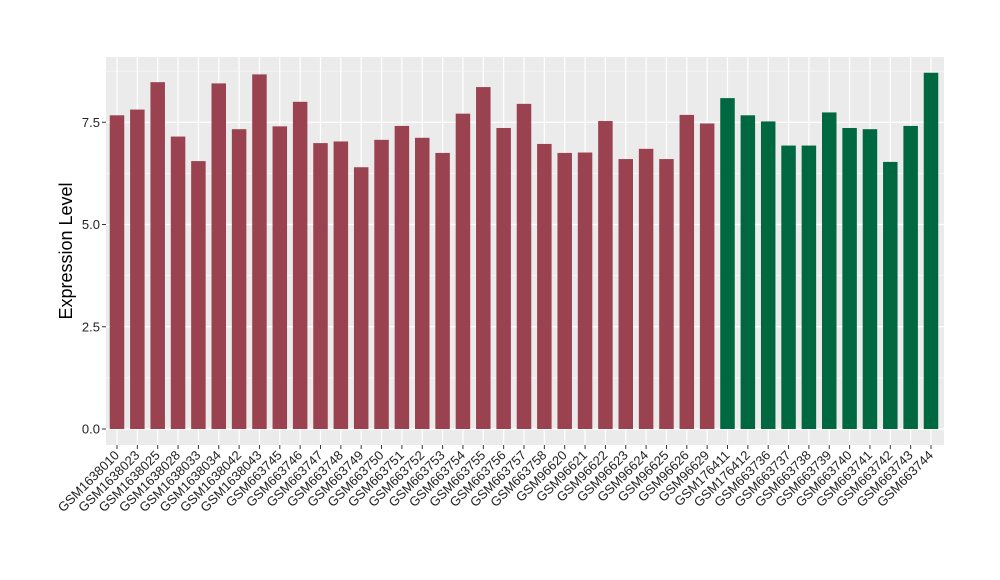 Image resolution: width=1000 pixels, height=580 pixels. Describe the element at coordinates (259, 251) in the screenshot. I see `bar-GSM1638043` at that location.